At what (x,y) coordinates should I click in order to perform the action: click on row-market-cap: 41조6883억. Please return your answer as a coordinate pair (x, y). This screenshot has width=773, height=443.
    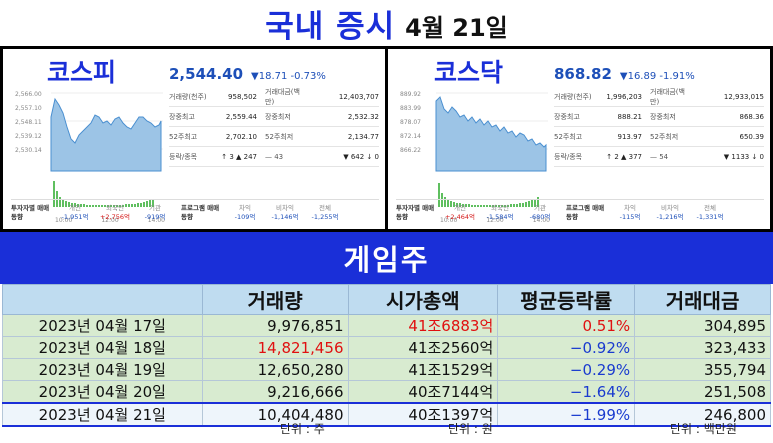
    Looking at the image, I should click on (423, 325).